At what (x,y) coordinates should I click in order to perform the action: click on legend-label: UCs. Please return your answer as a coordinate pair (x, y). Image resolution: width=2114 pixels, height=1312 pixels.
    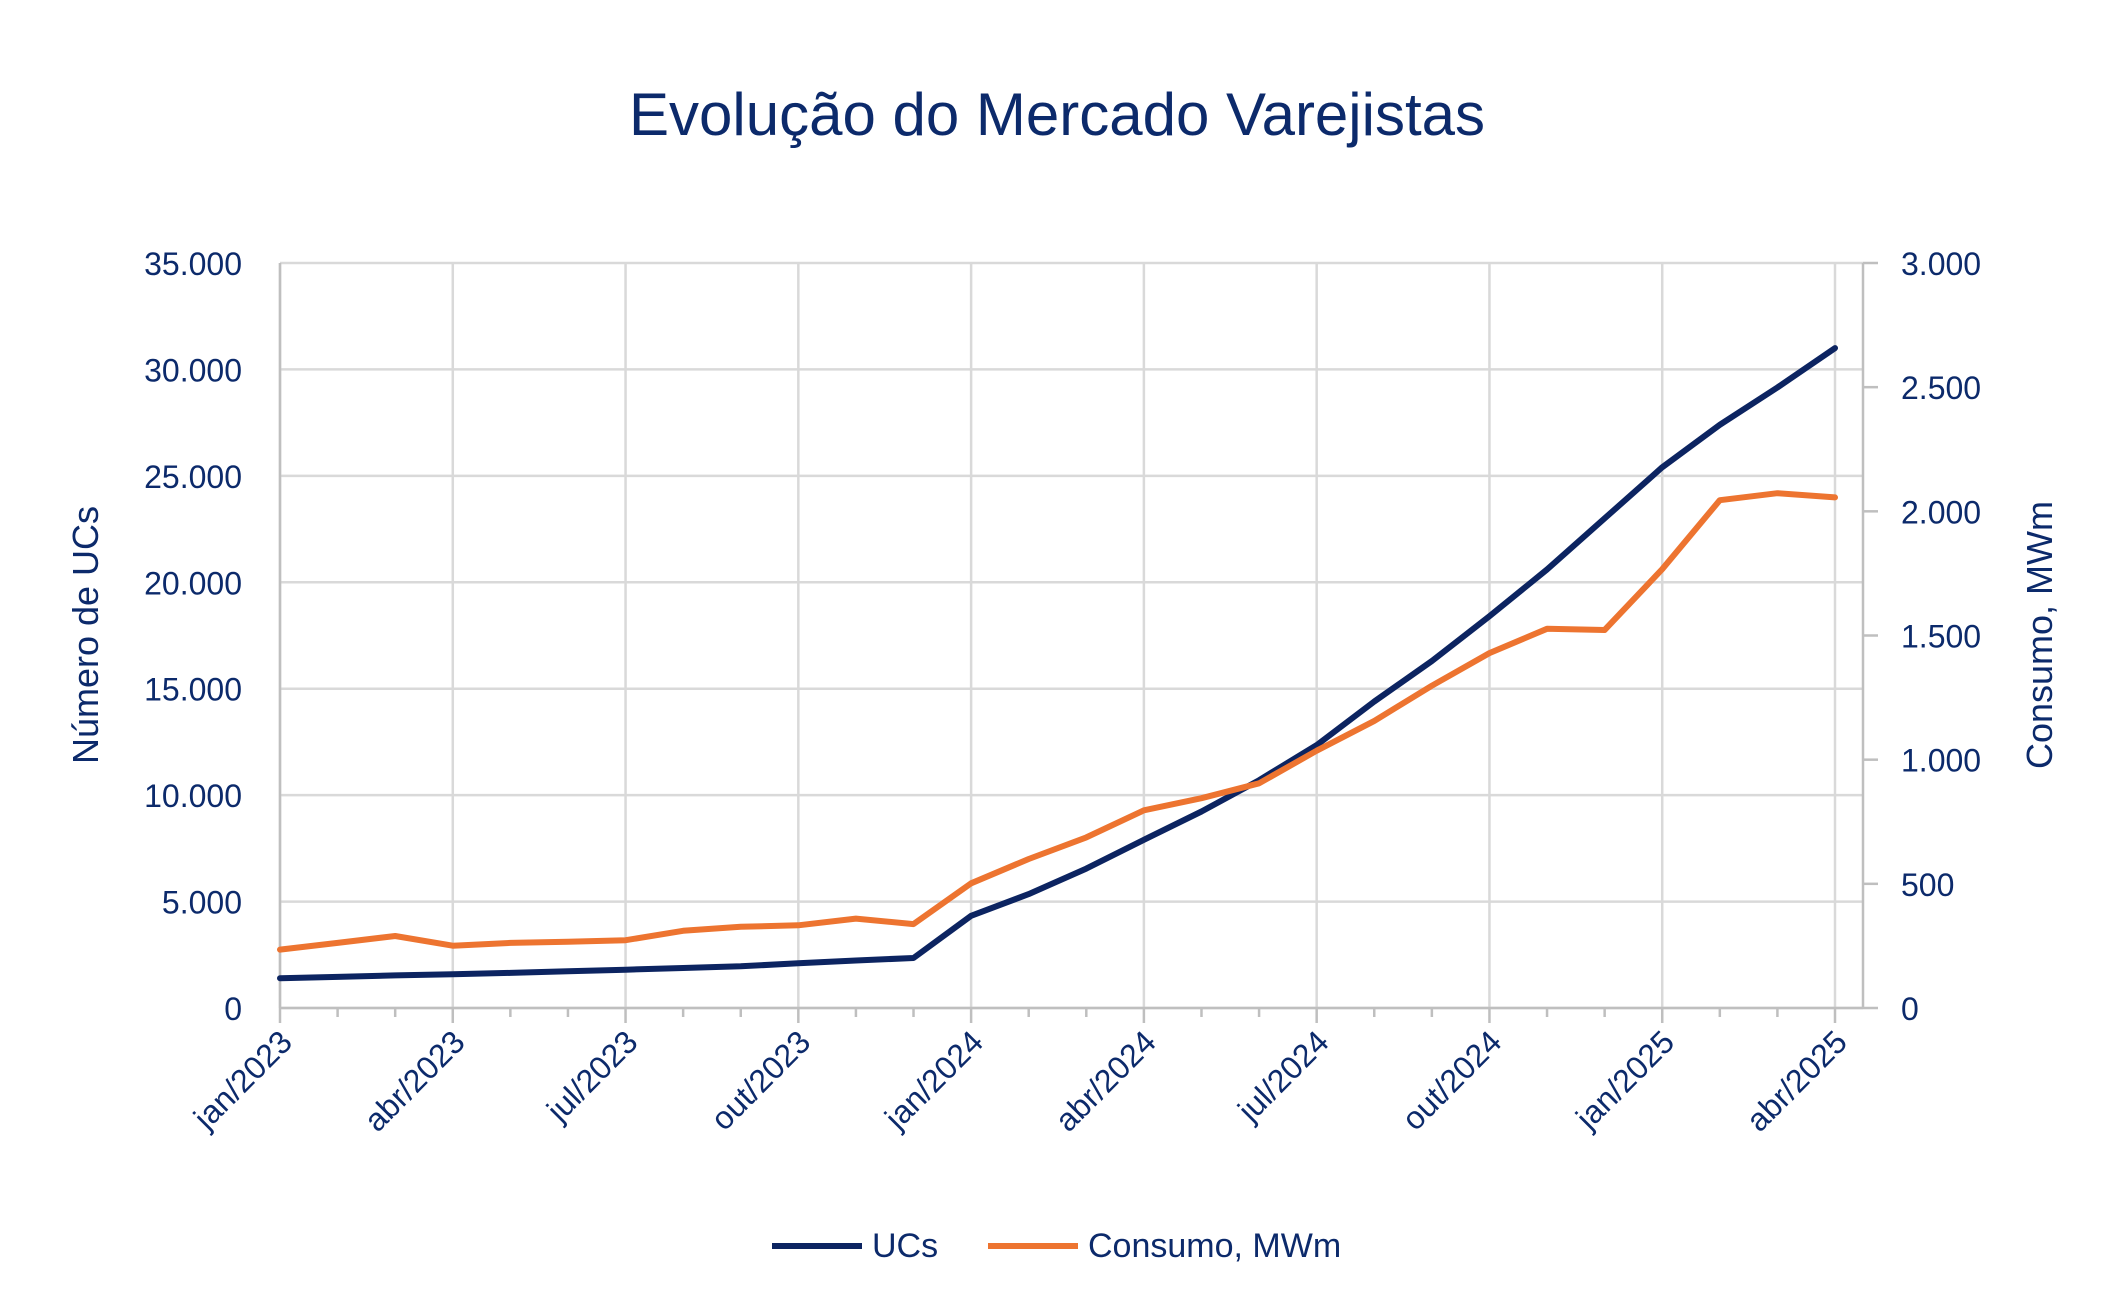
    Looking at the image, I should click on (905, 1246).